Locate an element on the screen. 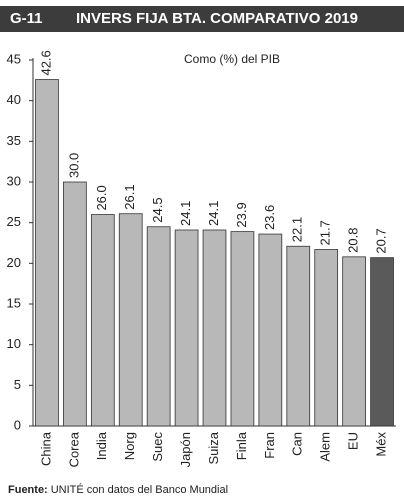 The height and width of the screenshot is (500, 404). y-tick-label: 45 is located at coordinates (14, 58).